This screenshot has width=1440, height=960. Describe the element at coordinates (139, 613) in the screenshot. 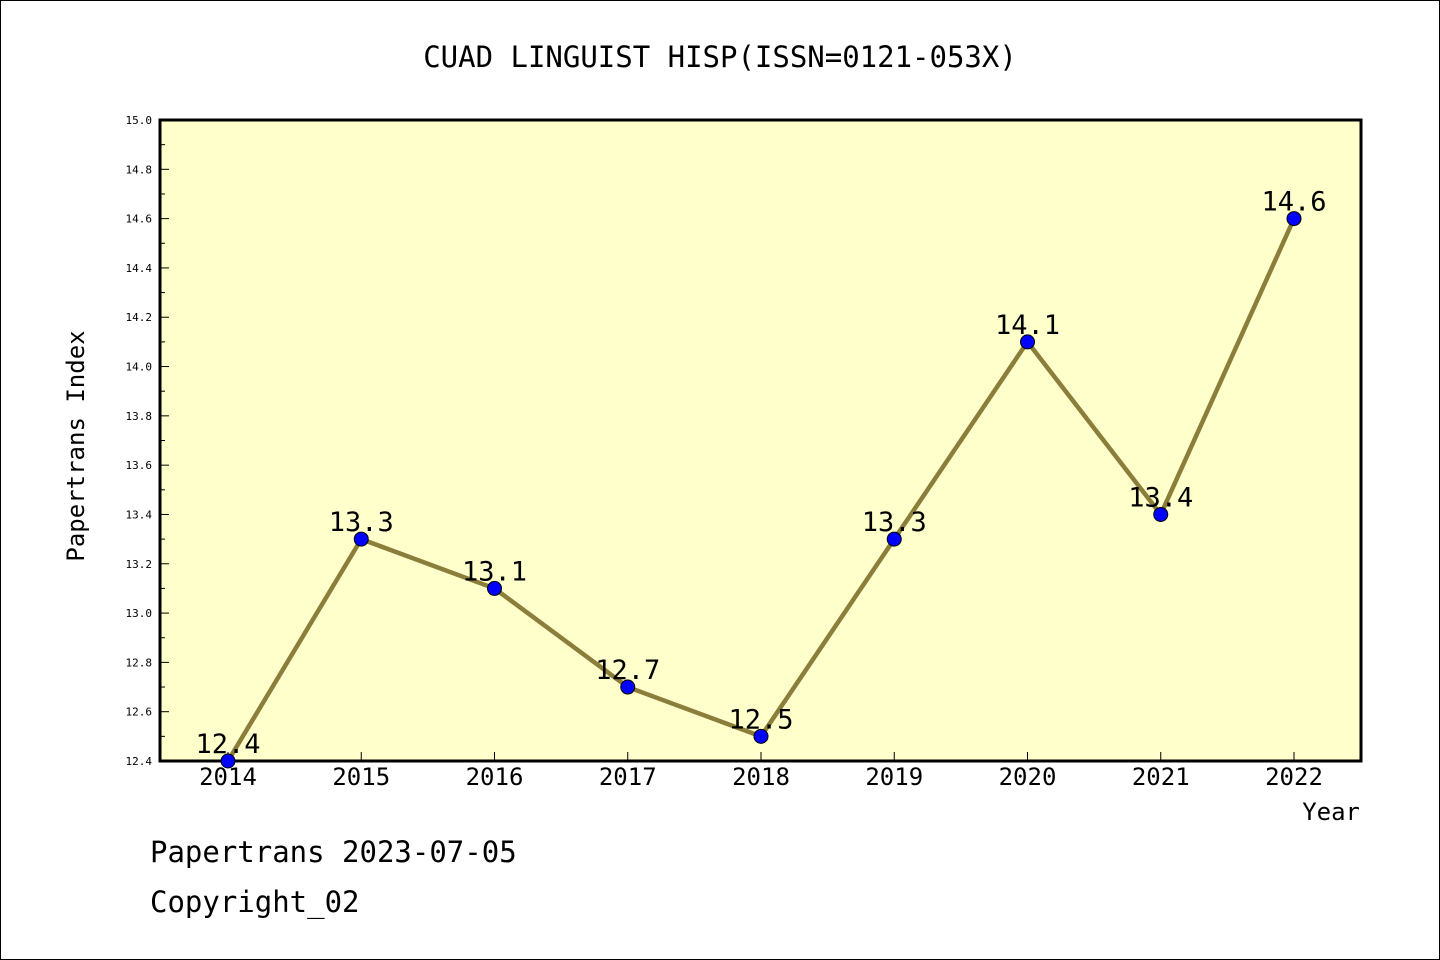

I see `y-tick-label: 13.0` at that location.